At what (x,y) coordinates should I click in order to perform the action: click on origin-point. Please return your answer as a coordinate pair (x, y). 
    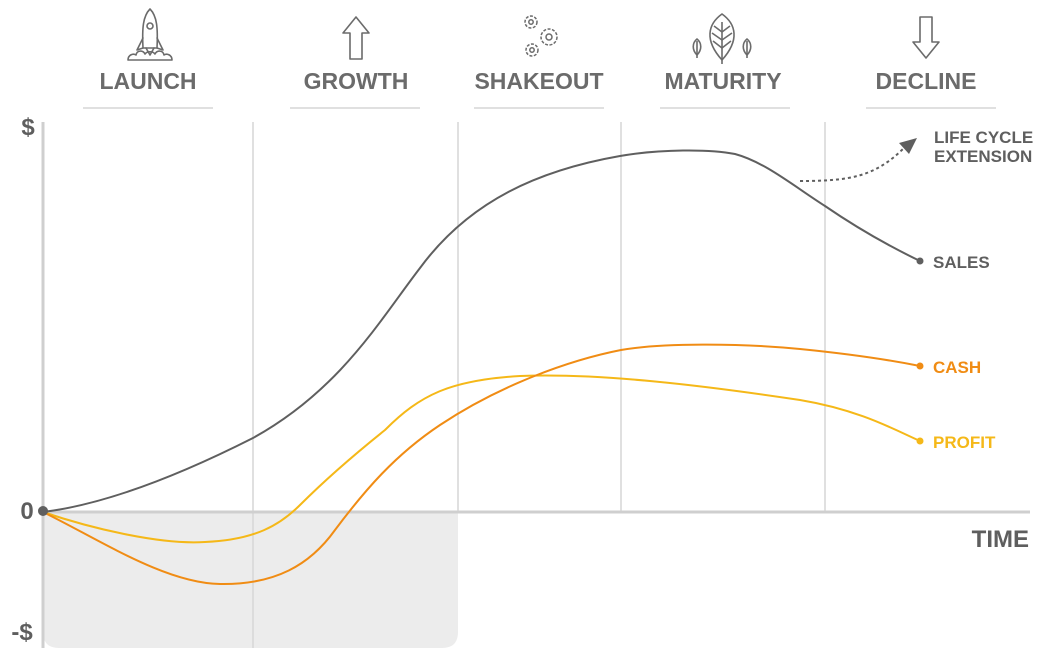
    Looking at the image, I should click on (43, 511).